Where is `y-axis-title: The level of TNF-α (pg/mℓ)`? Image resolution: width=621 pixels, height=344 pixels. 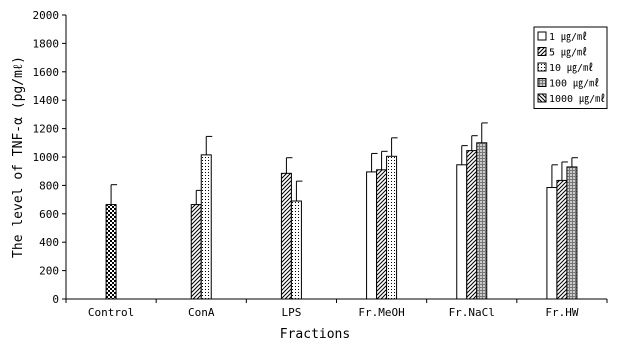
y-axis-title: The level of TNF-α (pg/mℓ) is located at coordinates (18, 157).